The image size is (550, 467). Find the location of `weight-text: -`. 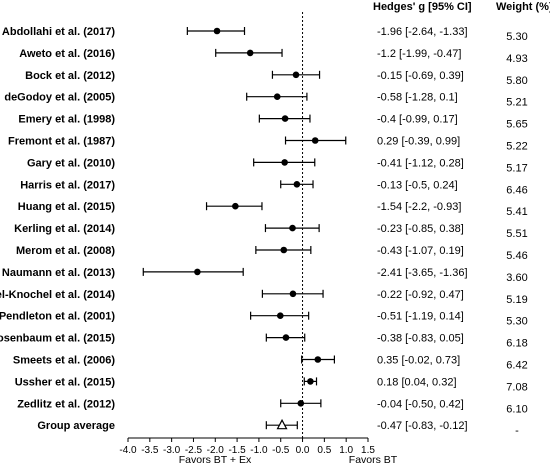

weight-text: - is located at coordinates (517, 431).